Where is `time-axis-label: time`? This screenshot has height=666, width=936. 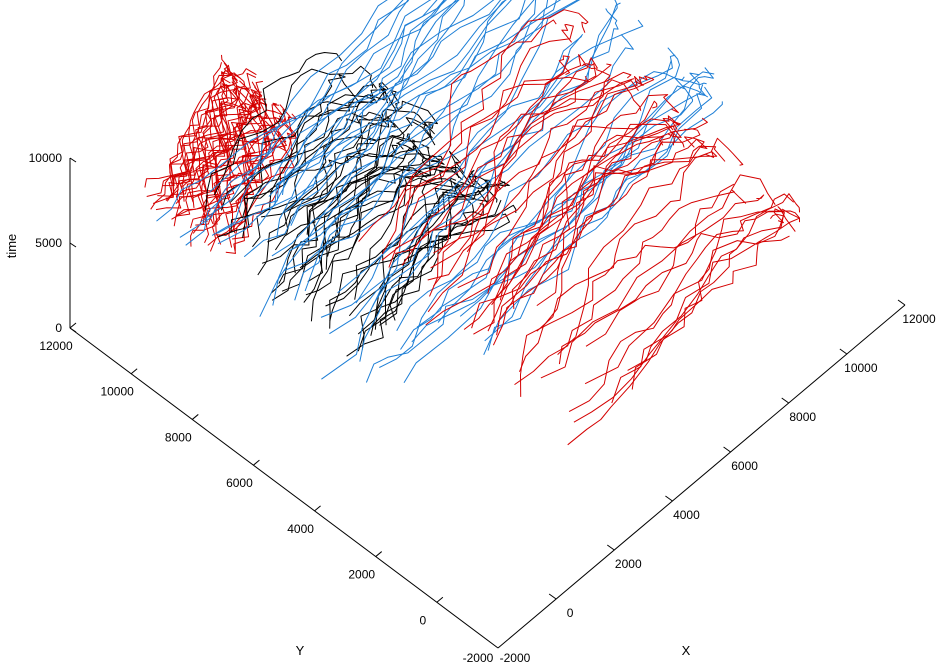 time-axis-label: time is located at coordinates (11, 246).